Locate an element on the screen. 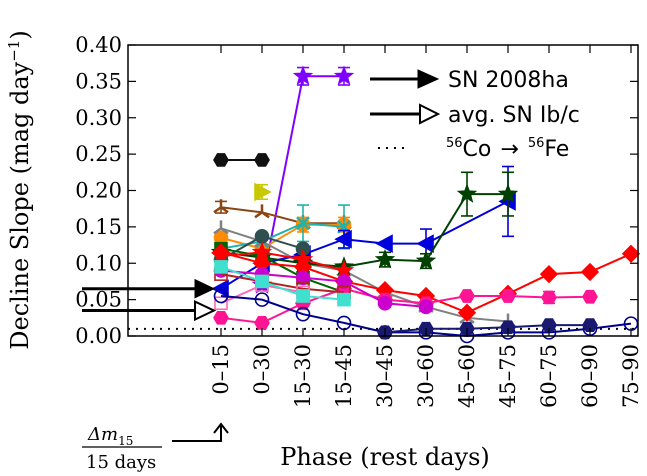 The image size is (647, 476). y-axis-label: Decline Slope (mag day−1) is located at coordinates (19, 189).